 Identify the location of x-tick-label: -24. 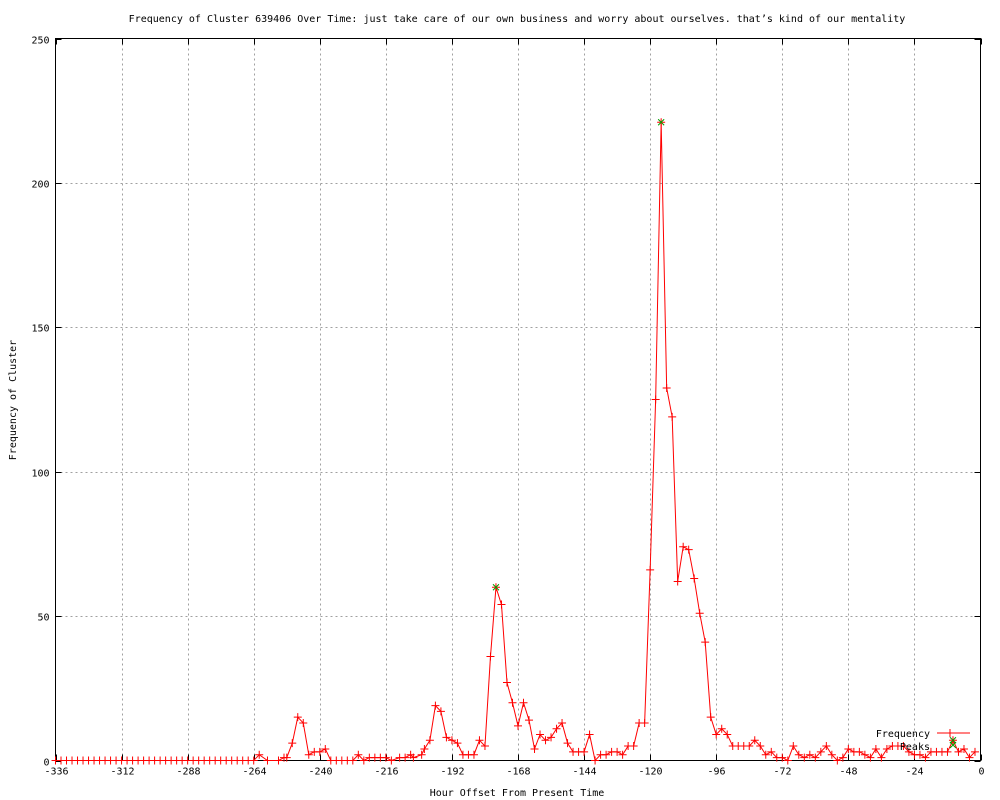
(914, 772).